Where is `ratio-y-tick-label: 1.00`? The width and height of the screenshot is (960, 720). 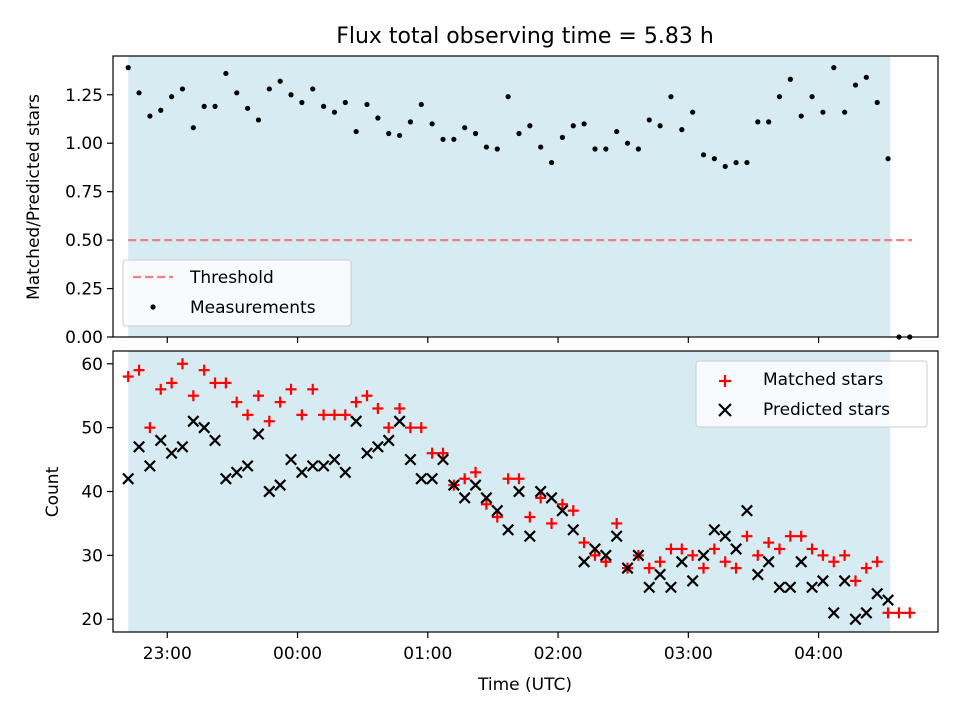
ratio-y-tick-label: 1.00 is located at coordinates (84, 144).